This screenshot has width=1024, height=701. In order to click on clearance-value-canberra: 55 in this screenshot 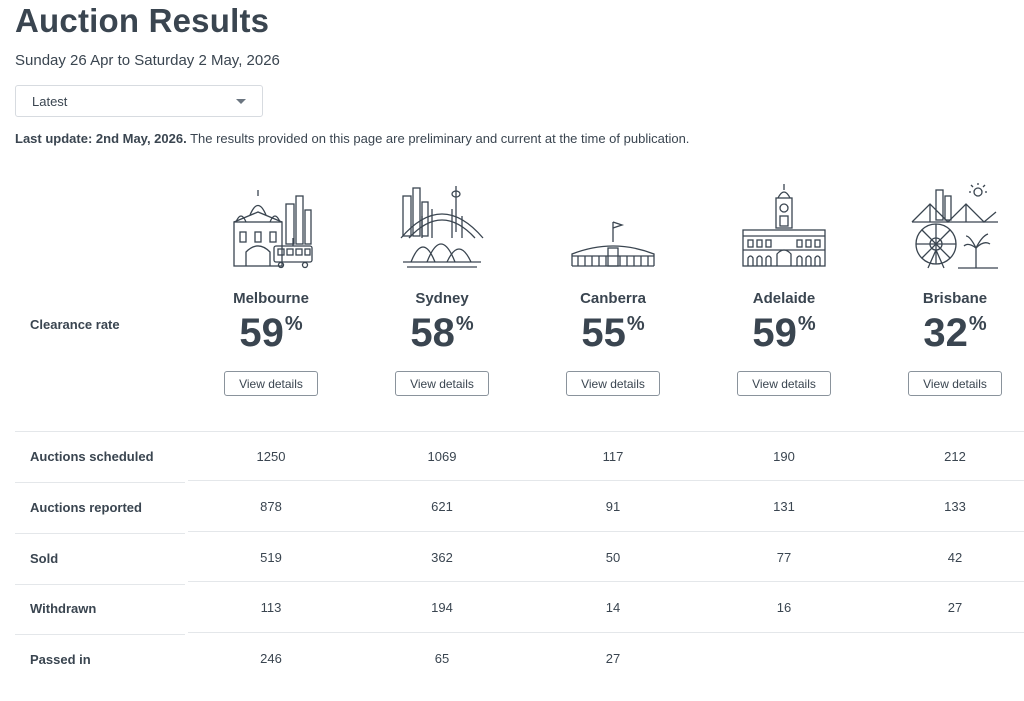, I will do `click(603, 333)`.